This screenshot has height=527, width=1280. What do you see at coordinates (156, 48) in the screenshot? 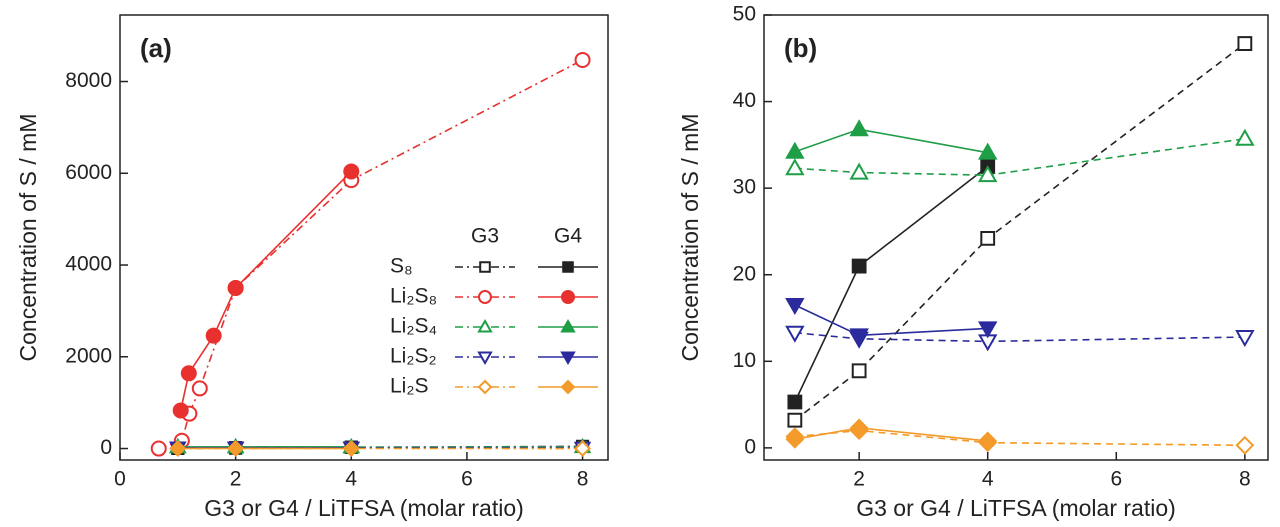
I see `panel-label: (a)` at bounding box center [156, 48].